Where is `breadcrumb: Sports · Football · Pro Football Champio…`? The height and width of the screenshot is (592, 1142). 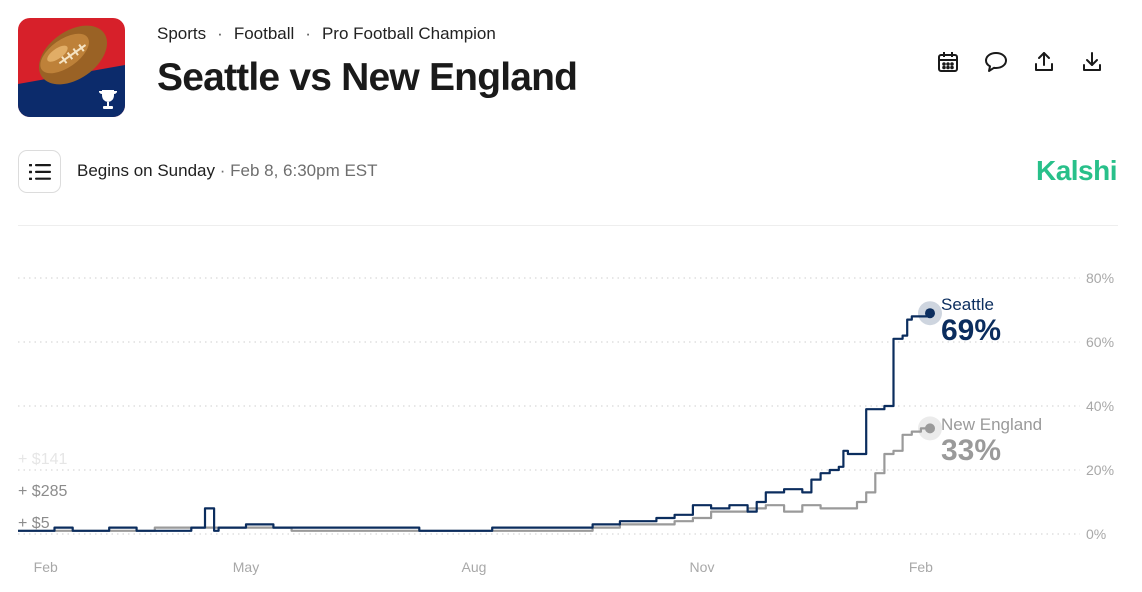 breadcrumb: Sports · Football · Pro Football Champio… is located at coordinates (326, 34).